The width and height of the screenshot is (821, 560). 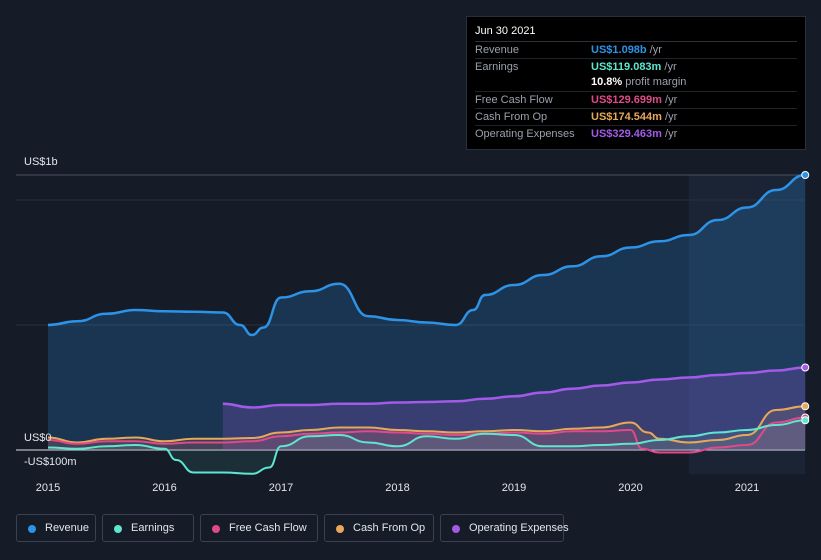 What do you see at coordinates (511, 117) in the screenshot?
I see `tooltip-label: Cash From Op` at bounding box center [511, 117].